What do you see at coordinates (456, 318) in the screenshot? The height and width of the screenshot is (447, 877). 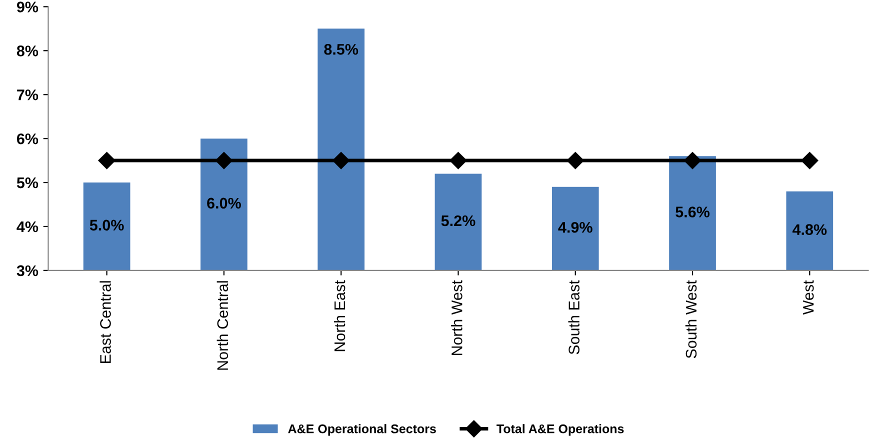 I see `x-tick-label: North West` at bounding box center [456, 318].